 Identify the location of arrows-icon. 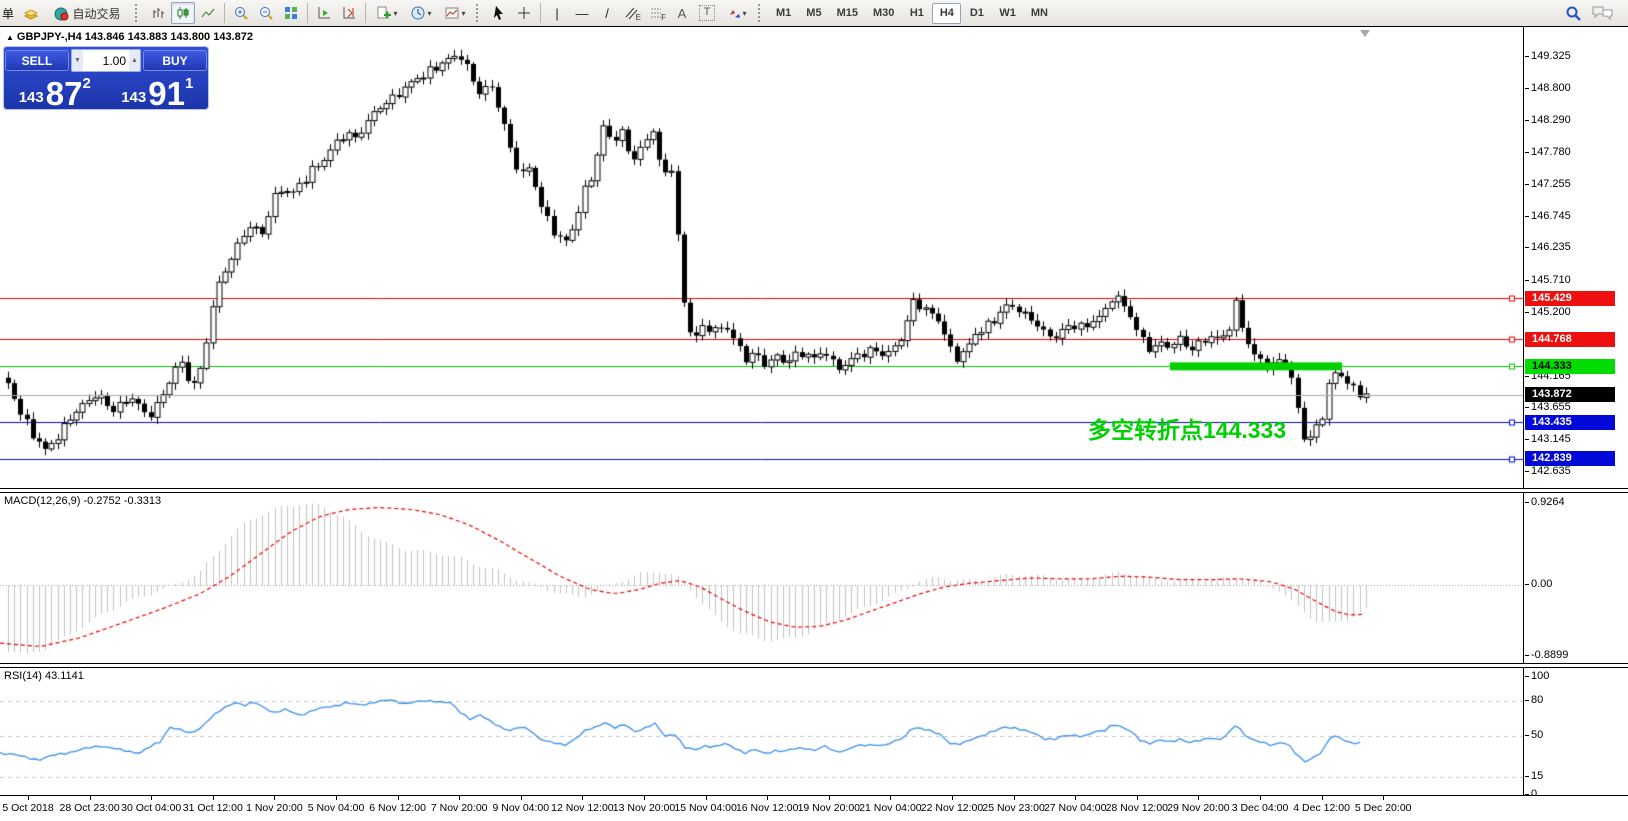
(734, 14).